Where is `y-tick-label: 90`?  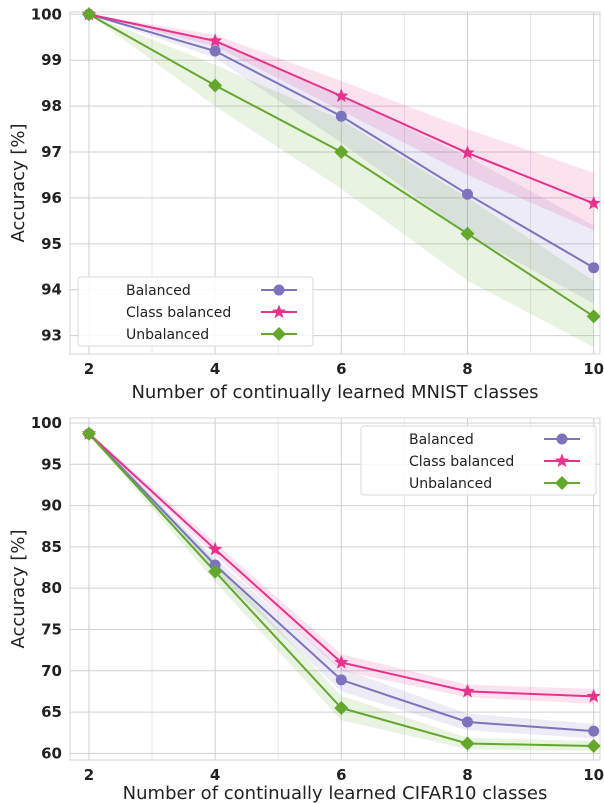
y-tick-label: 90 is located at coordinates (51, 506).